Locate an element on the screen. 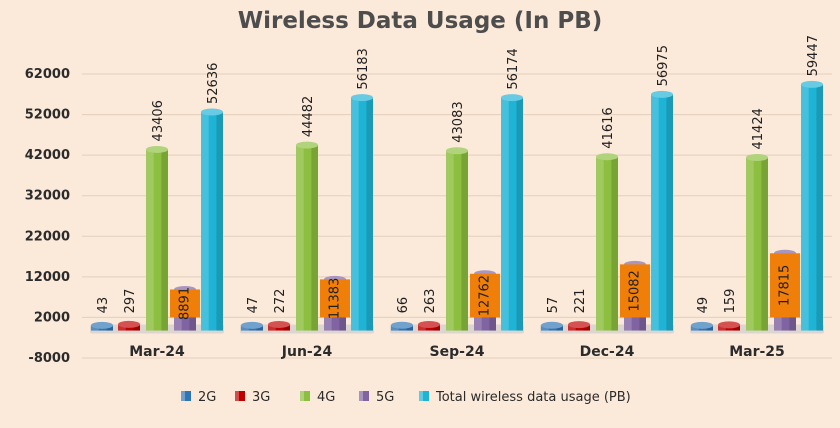  y-tick-label: 32000 is located at coordinates (47, 196).